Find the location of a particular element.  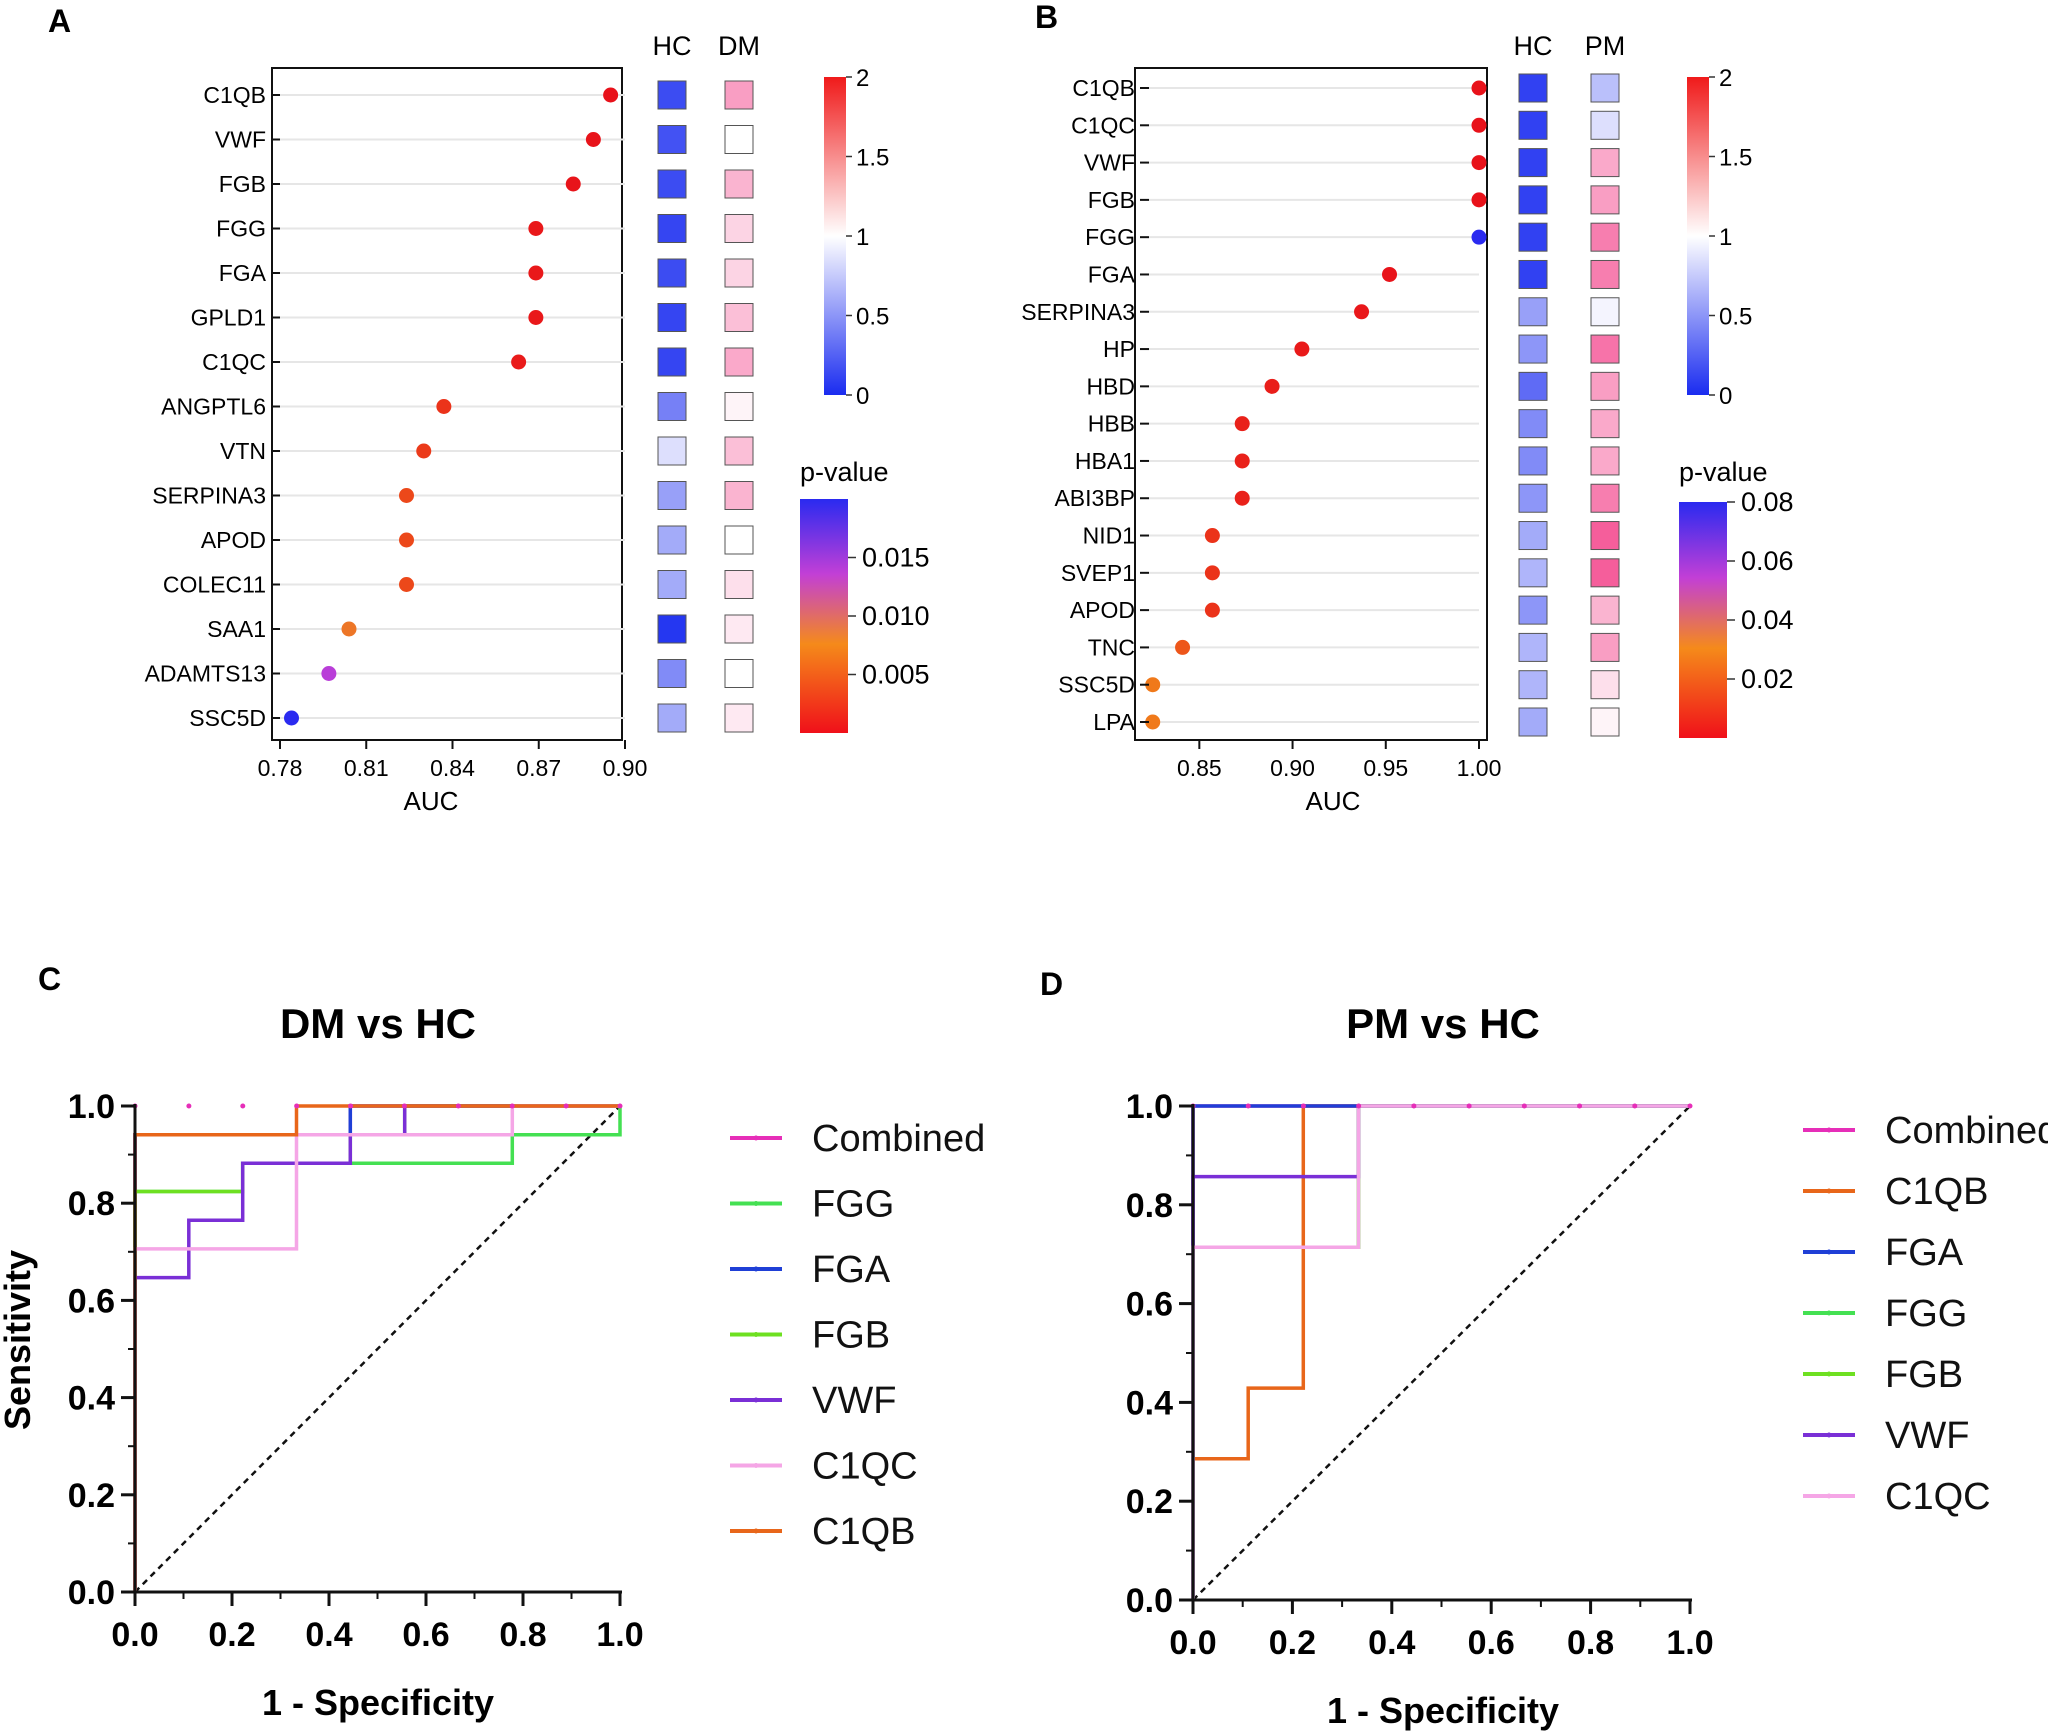

gene-label: APOD is located at coordinates (1102, 610).